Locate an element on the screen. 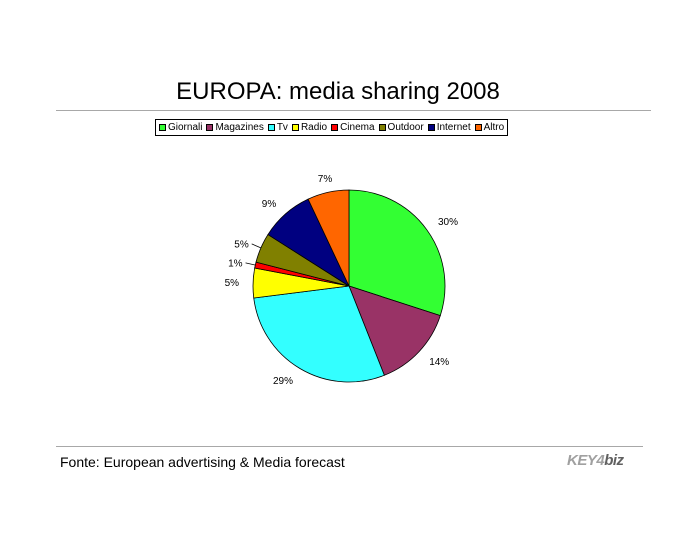 The width and height of the screenshot is (700, 550). data-label-giornali: 30% is located at coordinates (448, 222).